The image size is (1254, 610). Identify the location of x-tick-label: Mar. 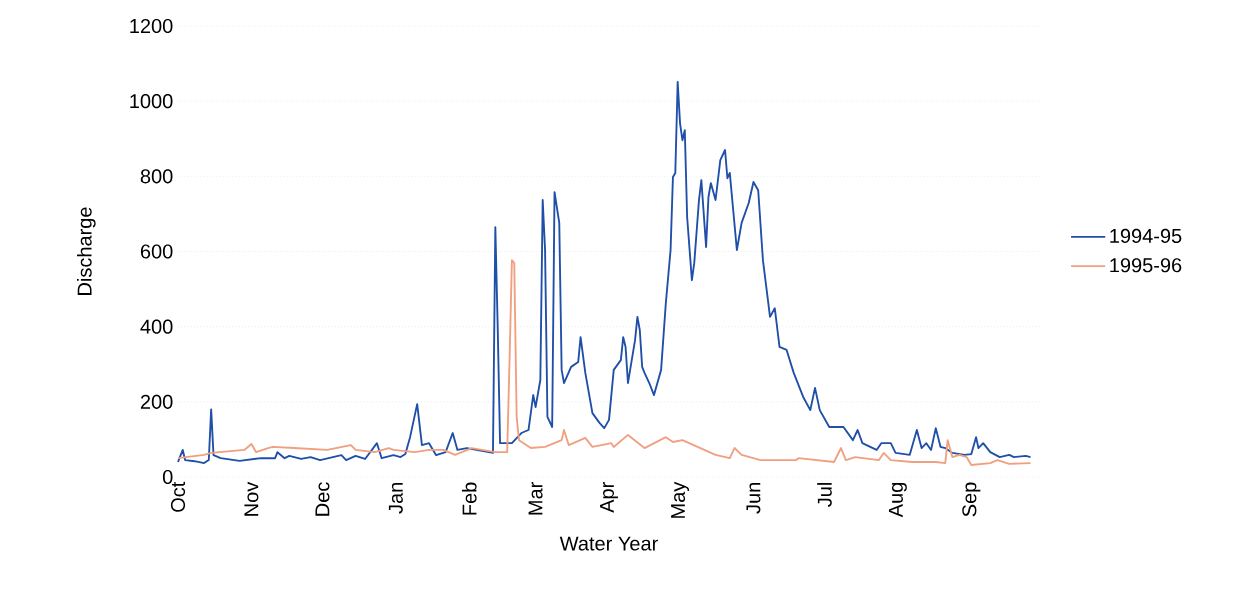
(535, 498).